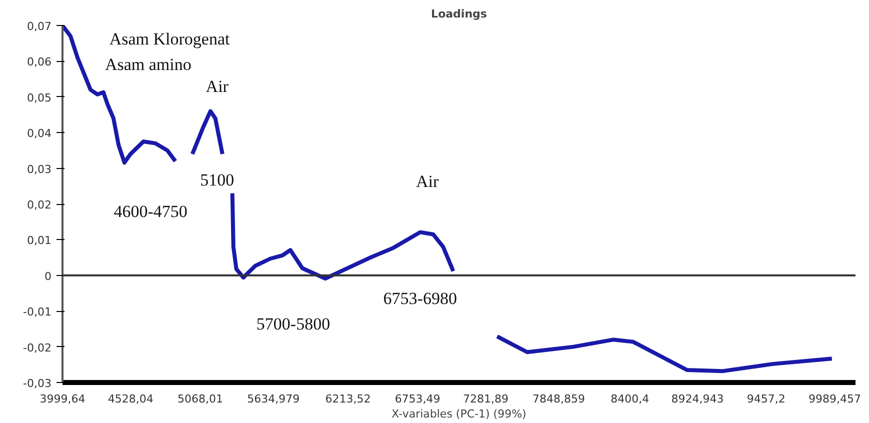 This screenshot has height=423, width=869. I want to click on y-tick-label: -0,03, so click(37, 383).